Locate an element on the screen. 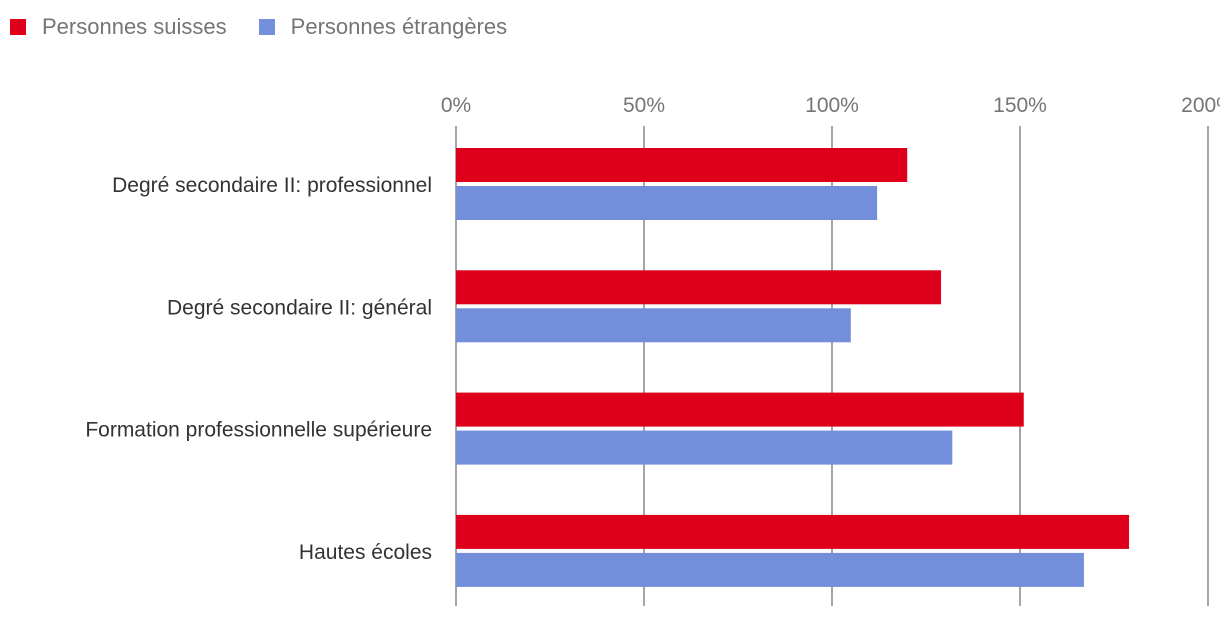 Image resolution: width=1220 pixels, height=618 pixels. legend-swatch-swiss is located at coordinates (18, 27).